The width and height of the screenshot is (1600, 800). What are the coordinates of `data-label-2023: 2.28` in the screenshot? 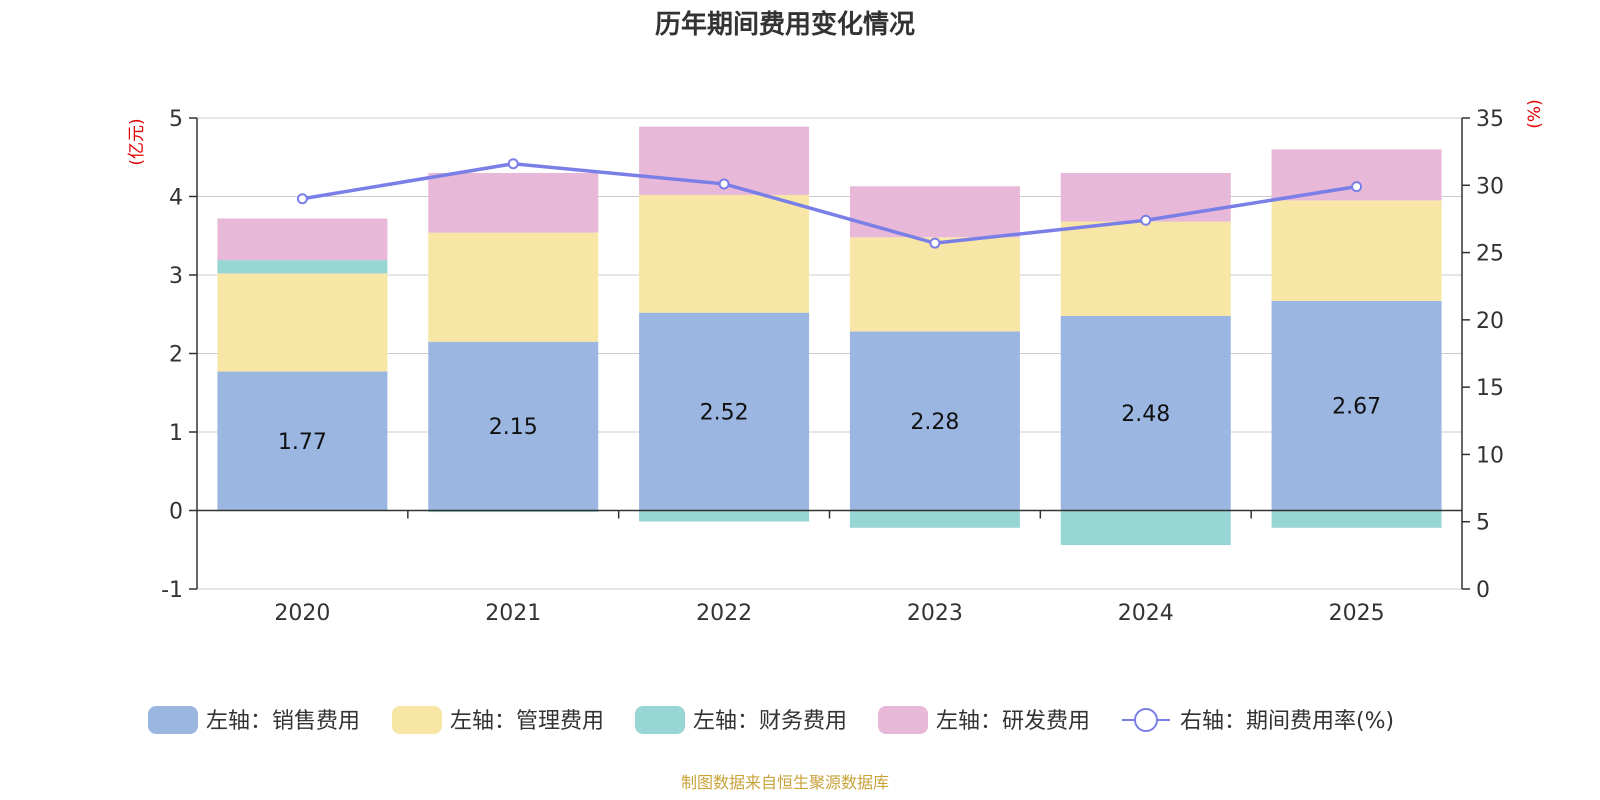 It's located at (934, 422).